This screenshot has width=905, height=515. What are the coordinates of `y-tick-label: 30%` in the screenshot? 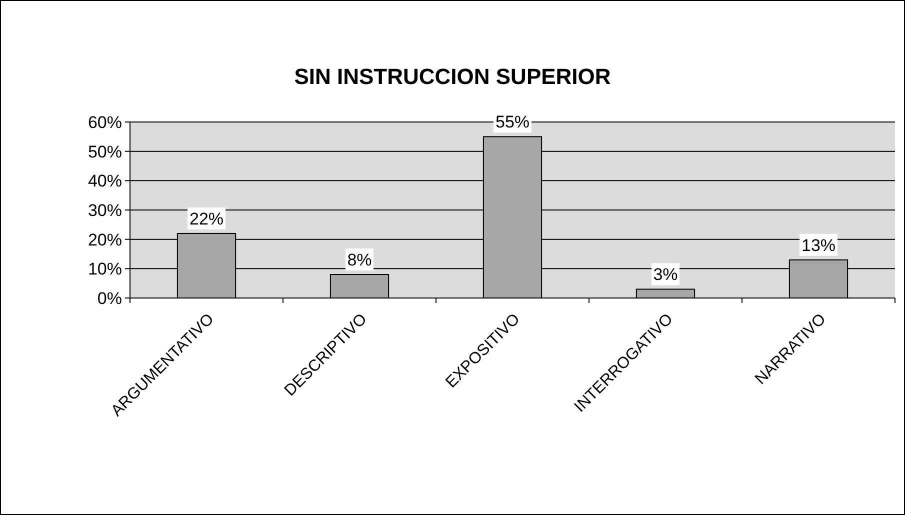 It's located at (105, 210).